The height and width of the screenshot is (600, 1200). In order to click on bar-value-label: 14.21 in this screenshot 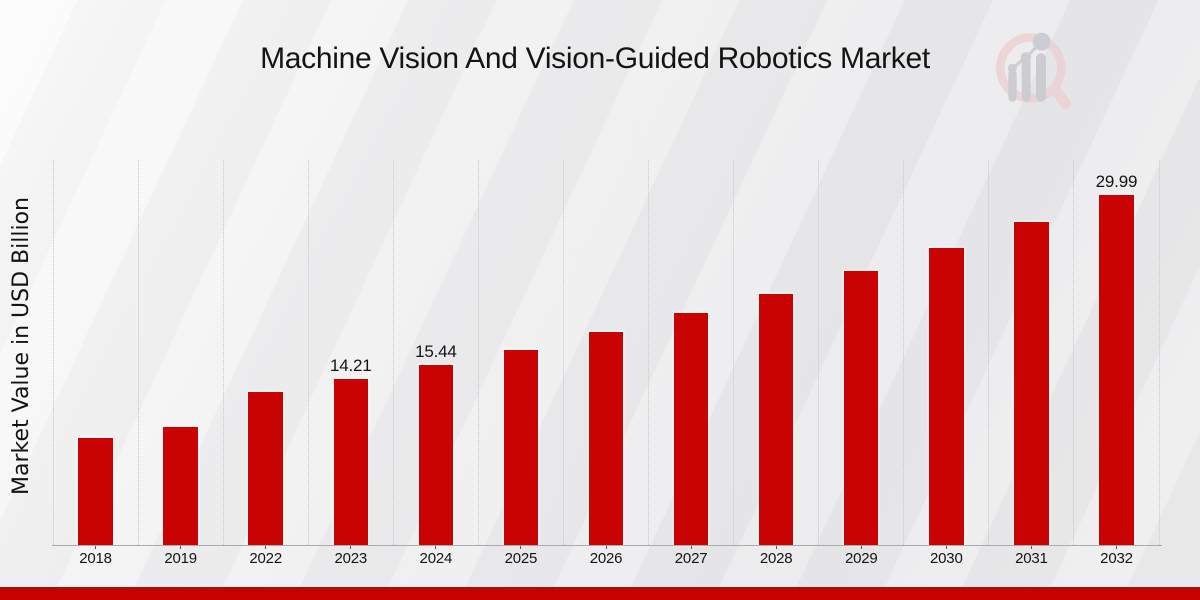, I will do `click(350, 366)`.